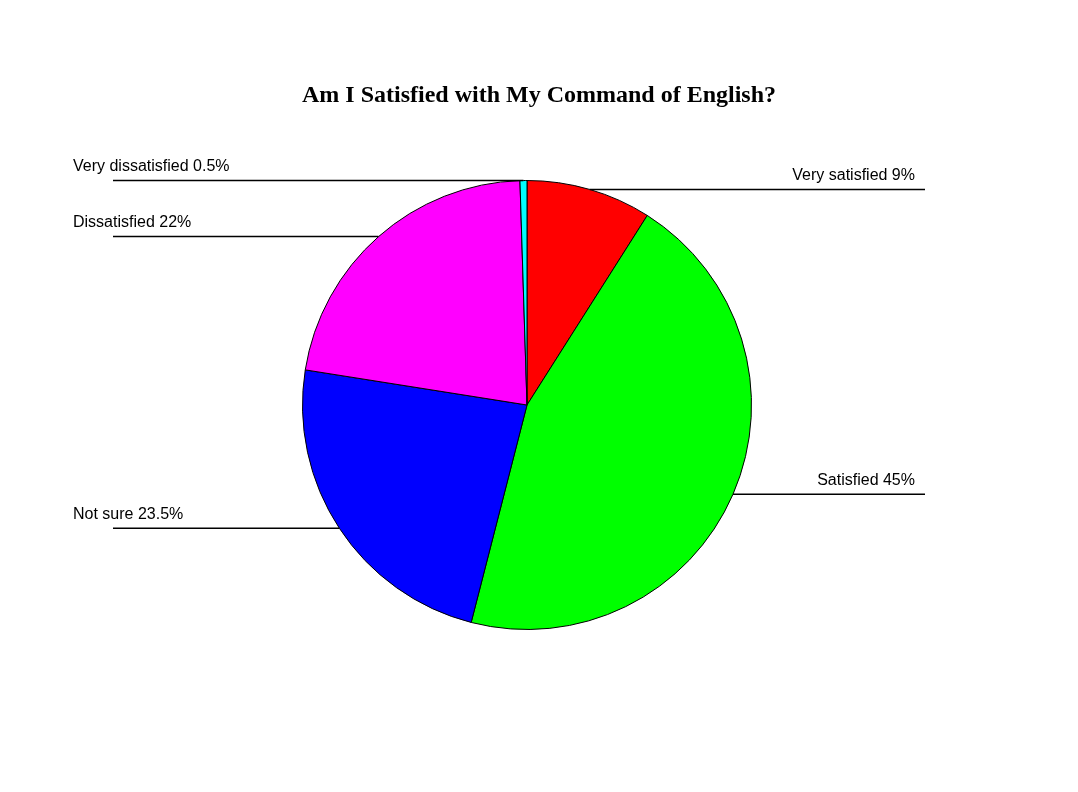  Describe the element at coordinates (853, 174) in the screenshot. I see `slice-label: Very satisfied 9%` at that location.